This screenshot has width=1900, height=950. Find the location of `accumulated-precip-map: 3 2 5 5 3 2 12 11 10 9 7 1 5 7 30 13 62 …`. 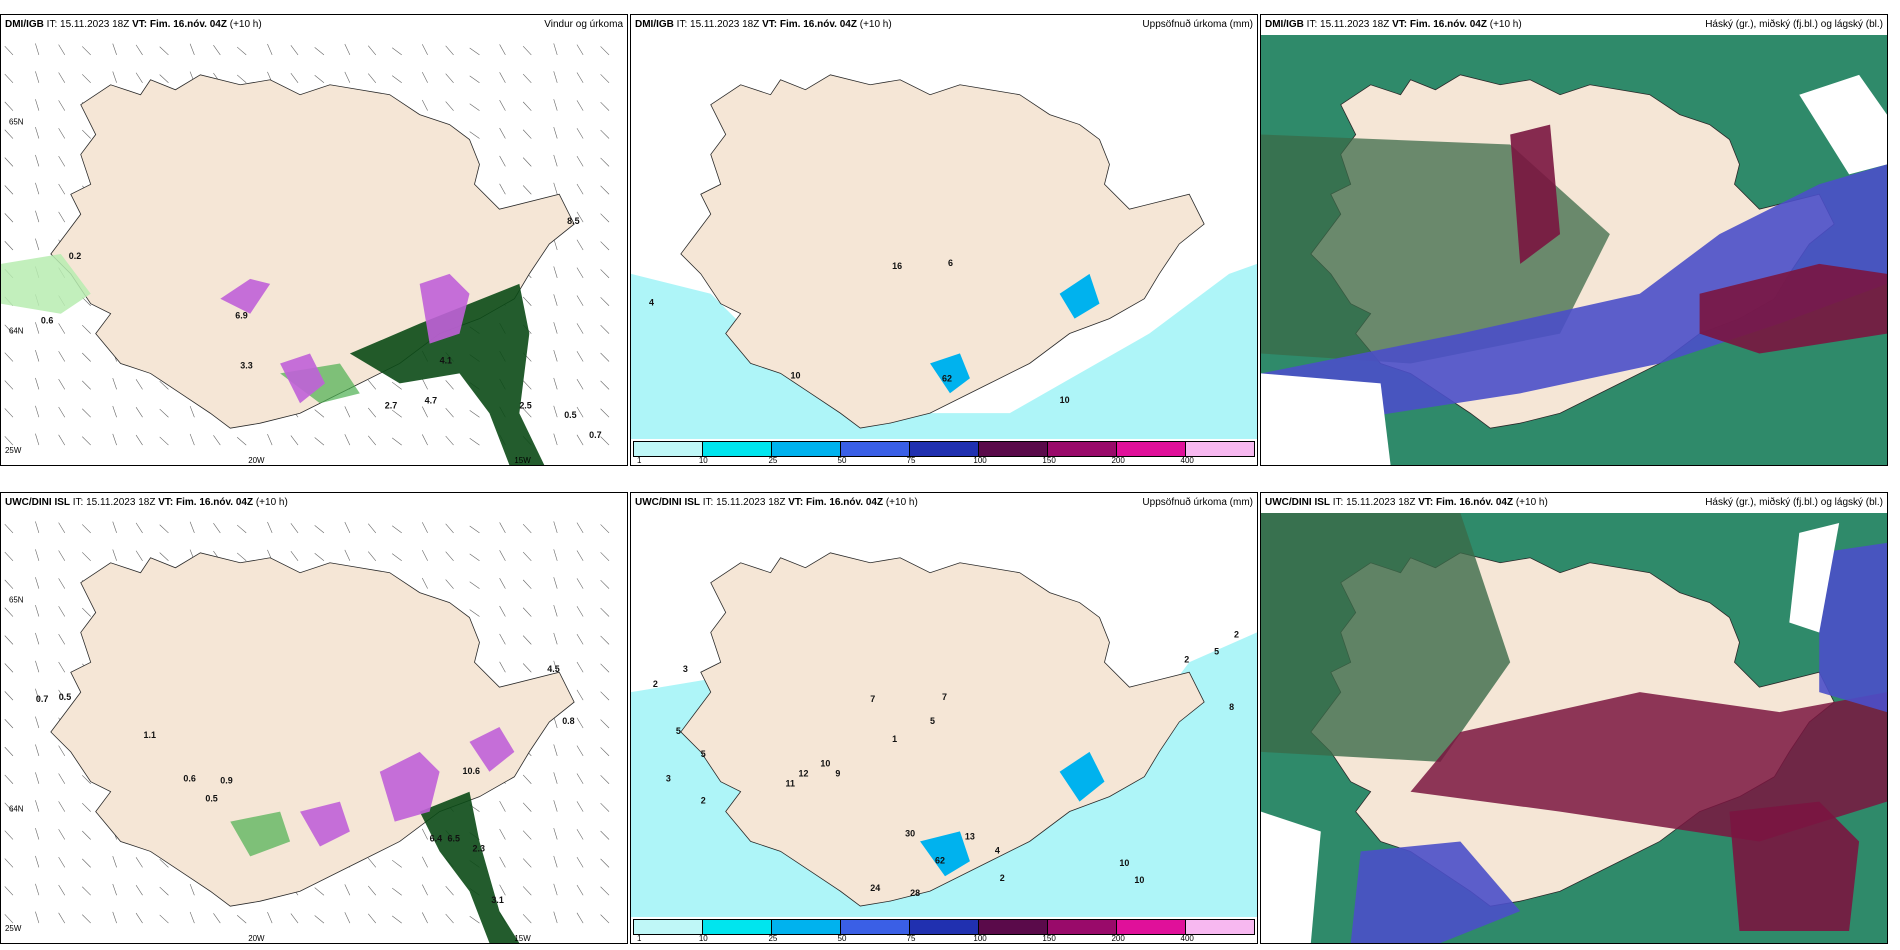

accumulated-precip-map: 3 2 5 5 3 2 12 11 10 9 7 1 5 7 30 13 62 … is located at coordinates (944, 715).